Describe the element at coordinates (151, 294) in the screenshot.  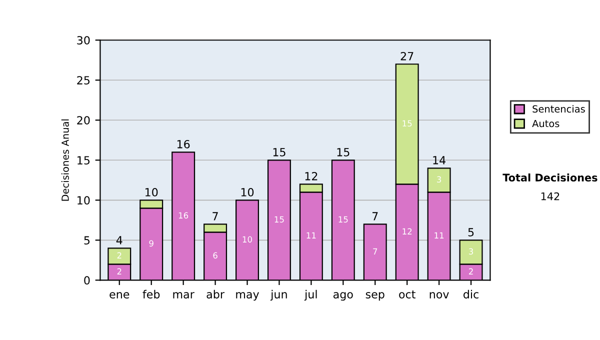
I see `x-tick-label: feb` at that location.